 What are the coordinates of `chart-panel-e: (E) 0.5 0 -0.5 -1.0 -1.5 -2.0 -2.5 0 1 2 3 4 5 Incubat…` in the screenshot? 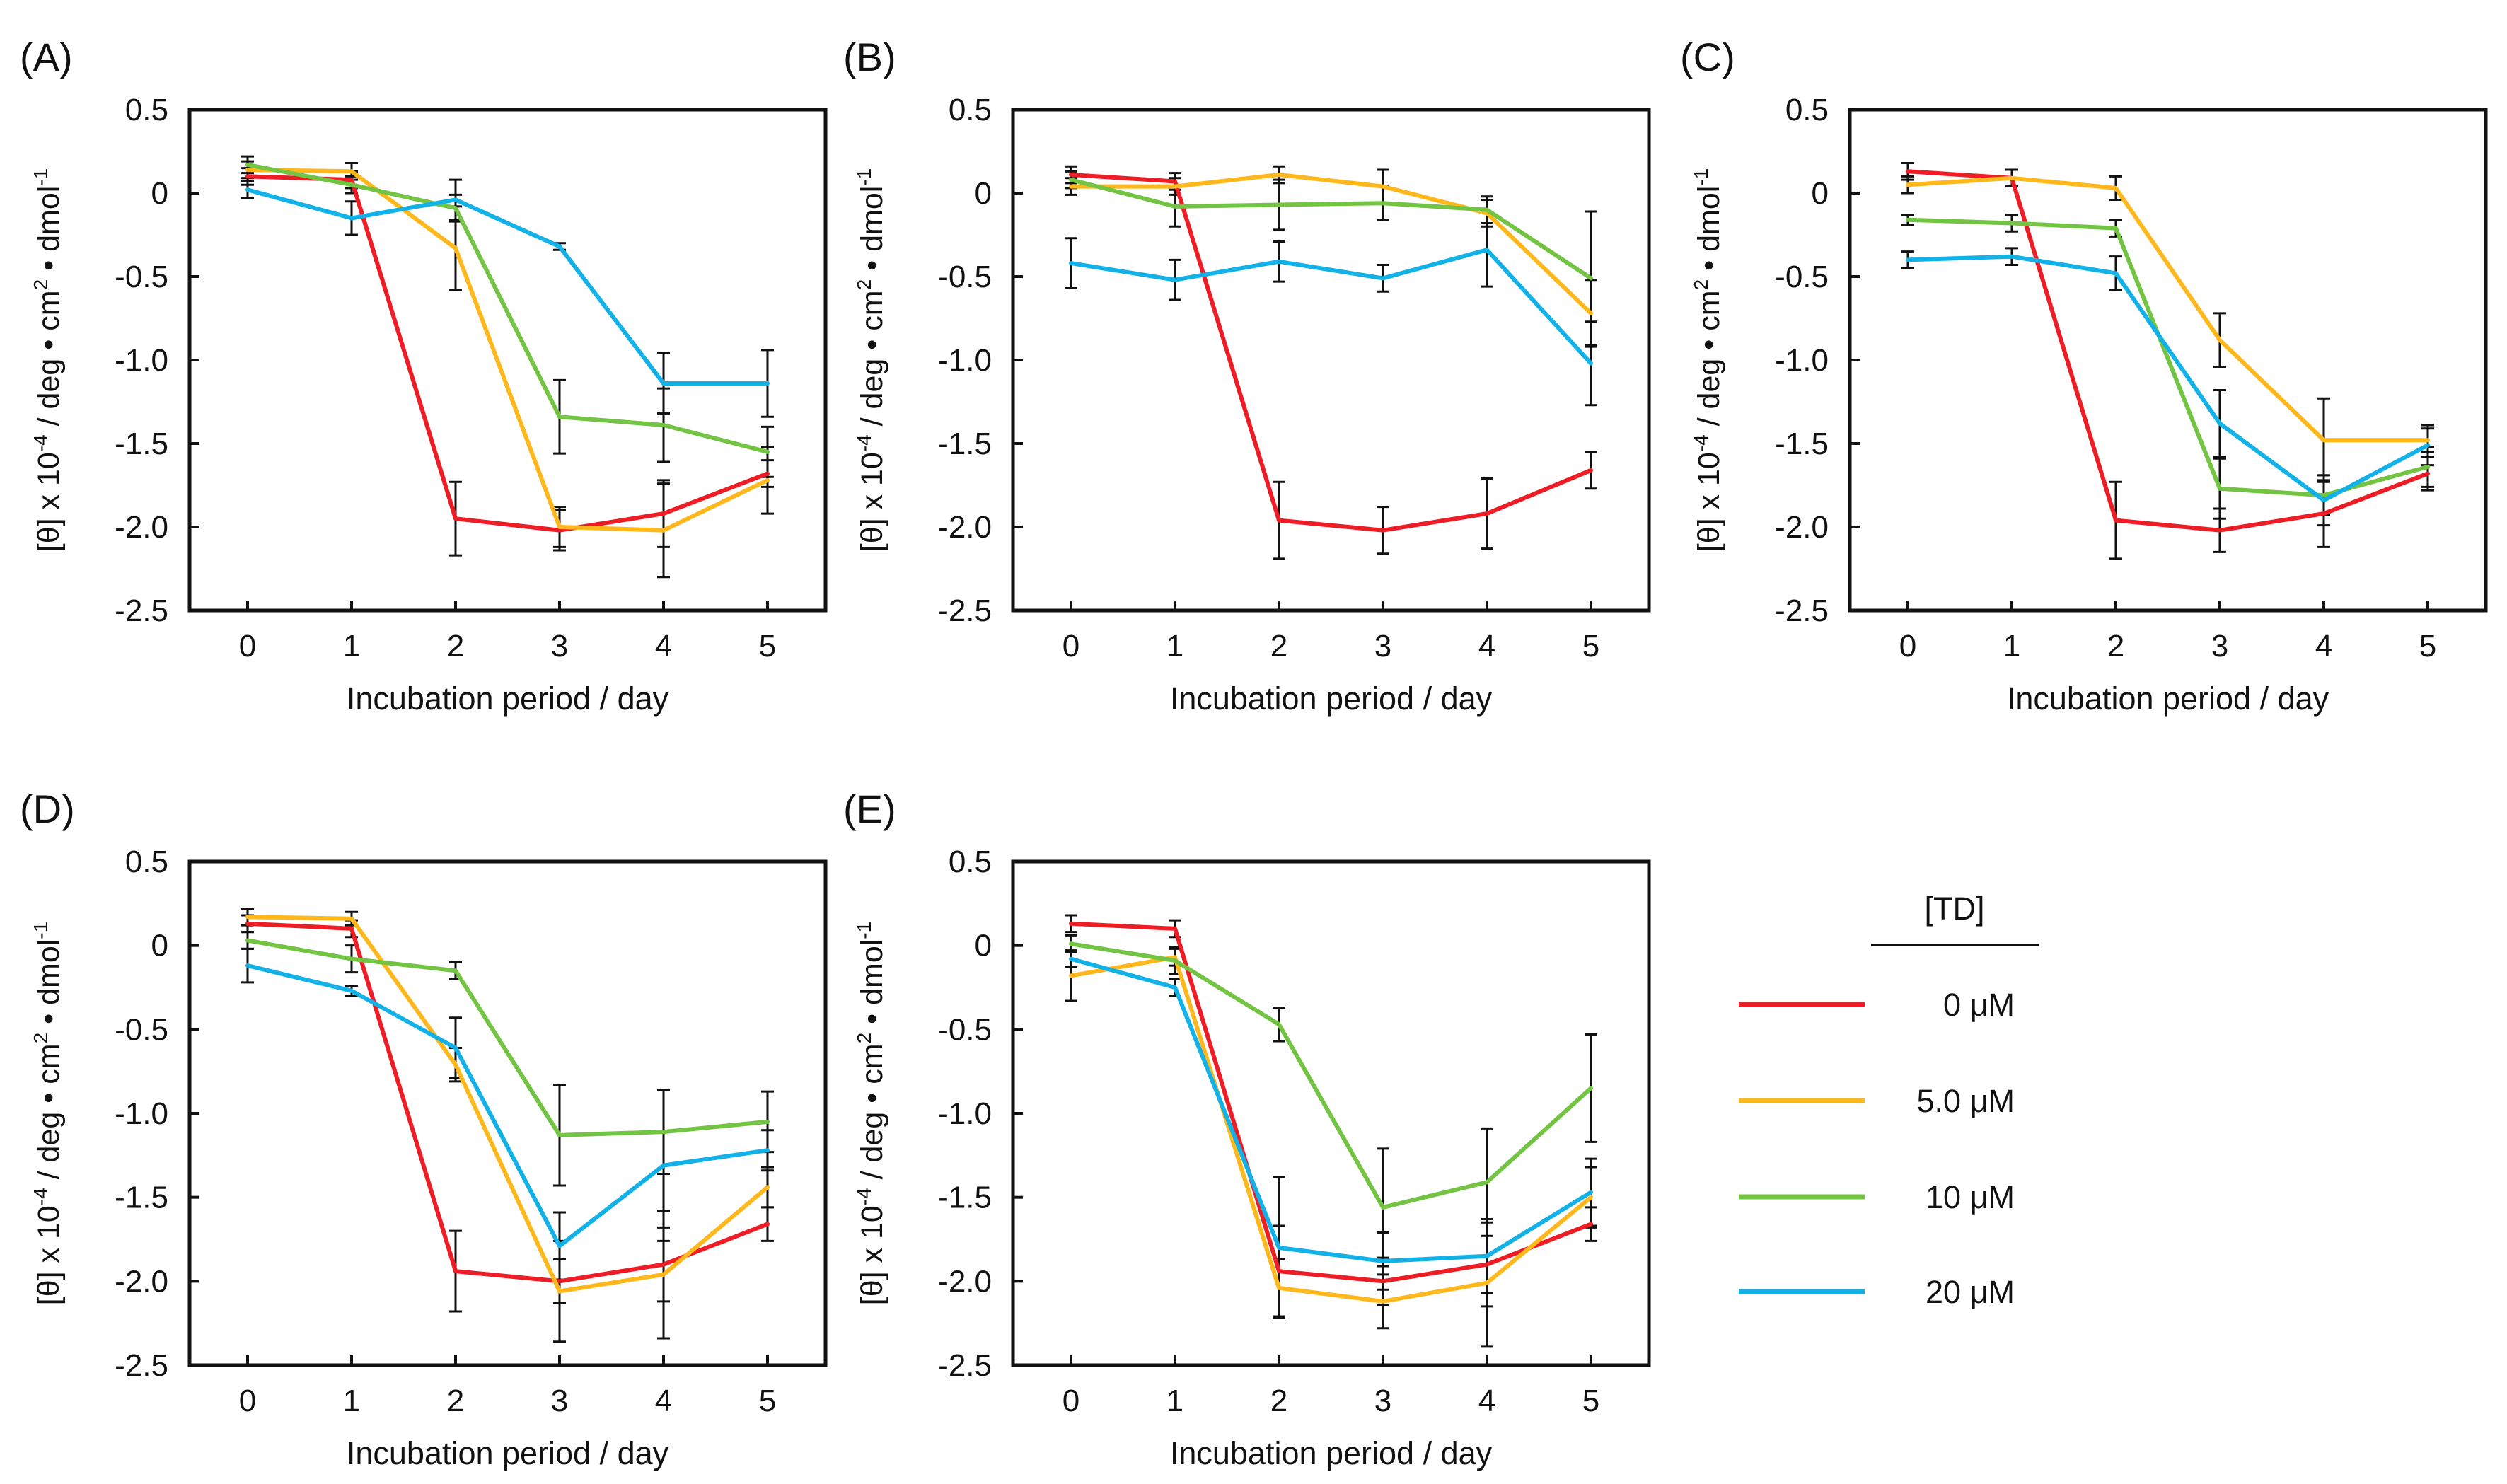 It's located at (1247, 1129).